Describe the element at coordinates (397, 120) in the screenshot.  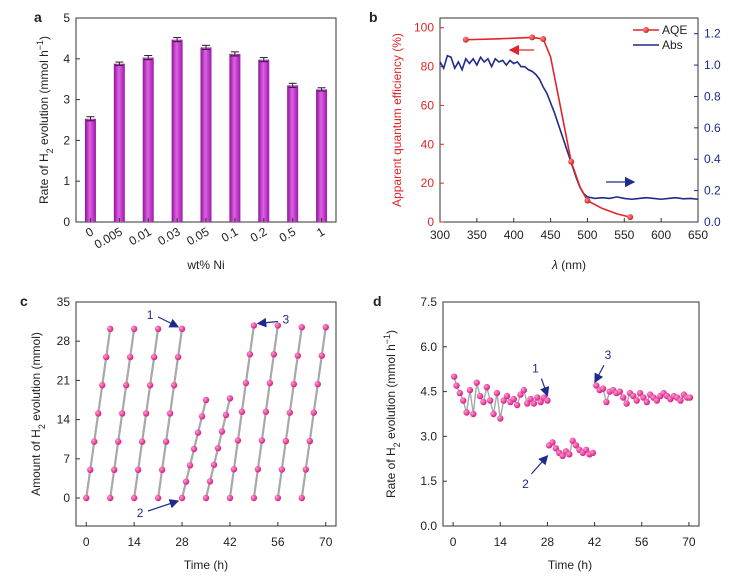
I see `panel-b-left-axis-label: Apparent quantum efficiency (%)` at that location.